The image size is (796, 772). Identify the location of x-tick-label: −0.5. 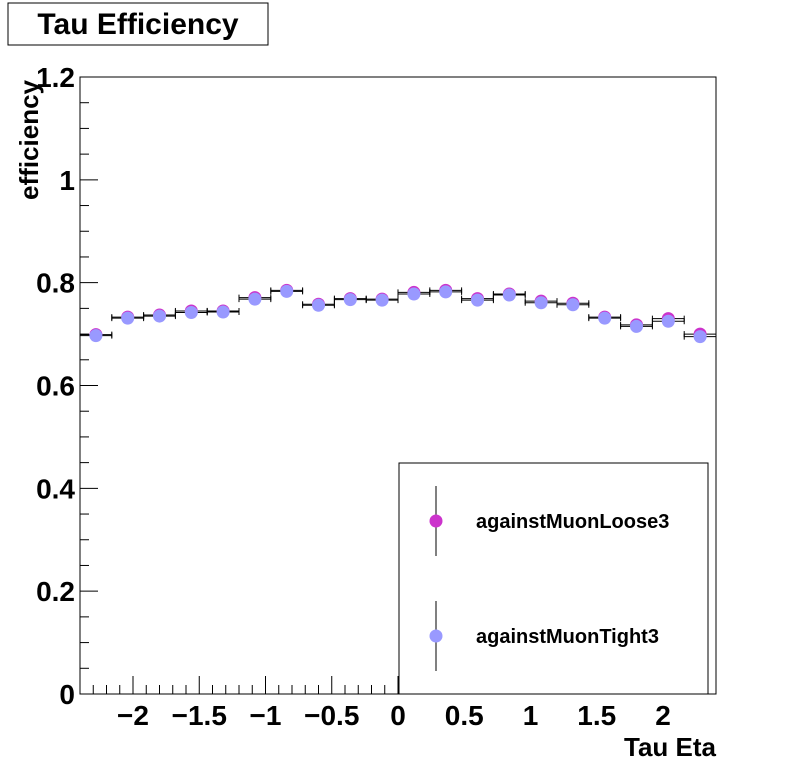
(331, 715).